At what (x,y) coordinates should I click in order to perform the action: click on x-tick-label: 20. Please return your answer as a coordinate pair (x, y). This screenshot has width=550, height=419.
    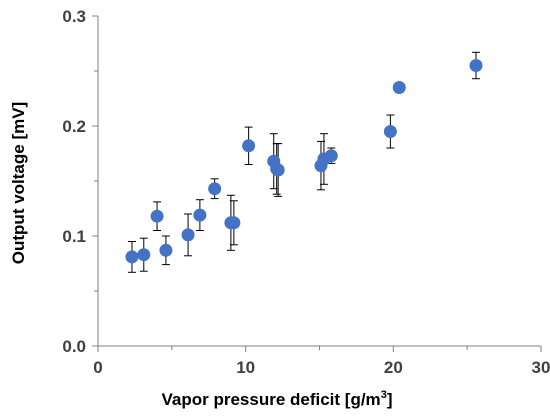
    Looking at the image, I should click on (393, 367).